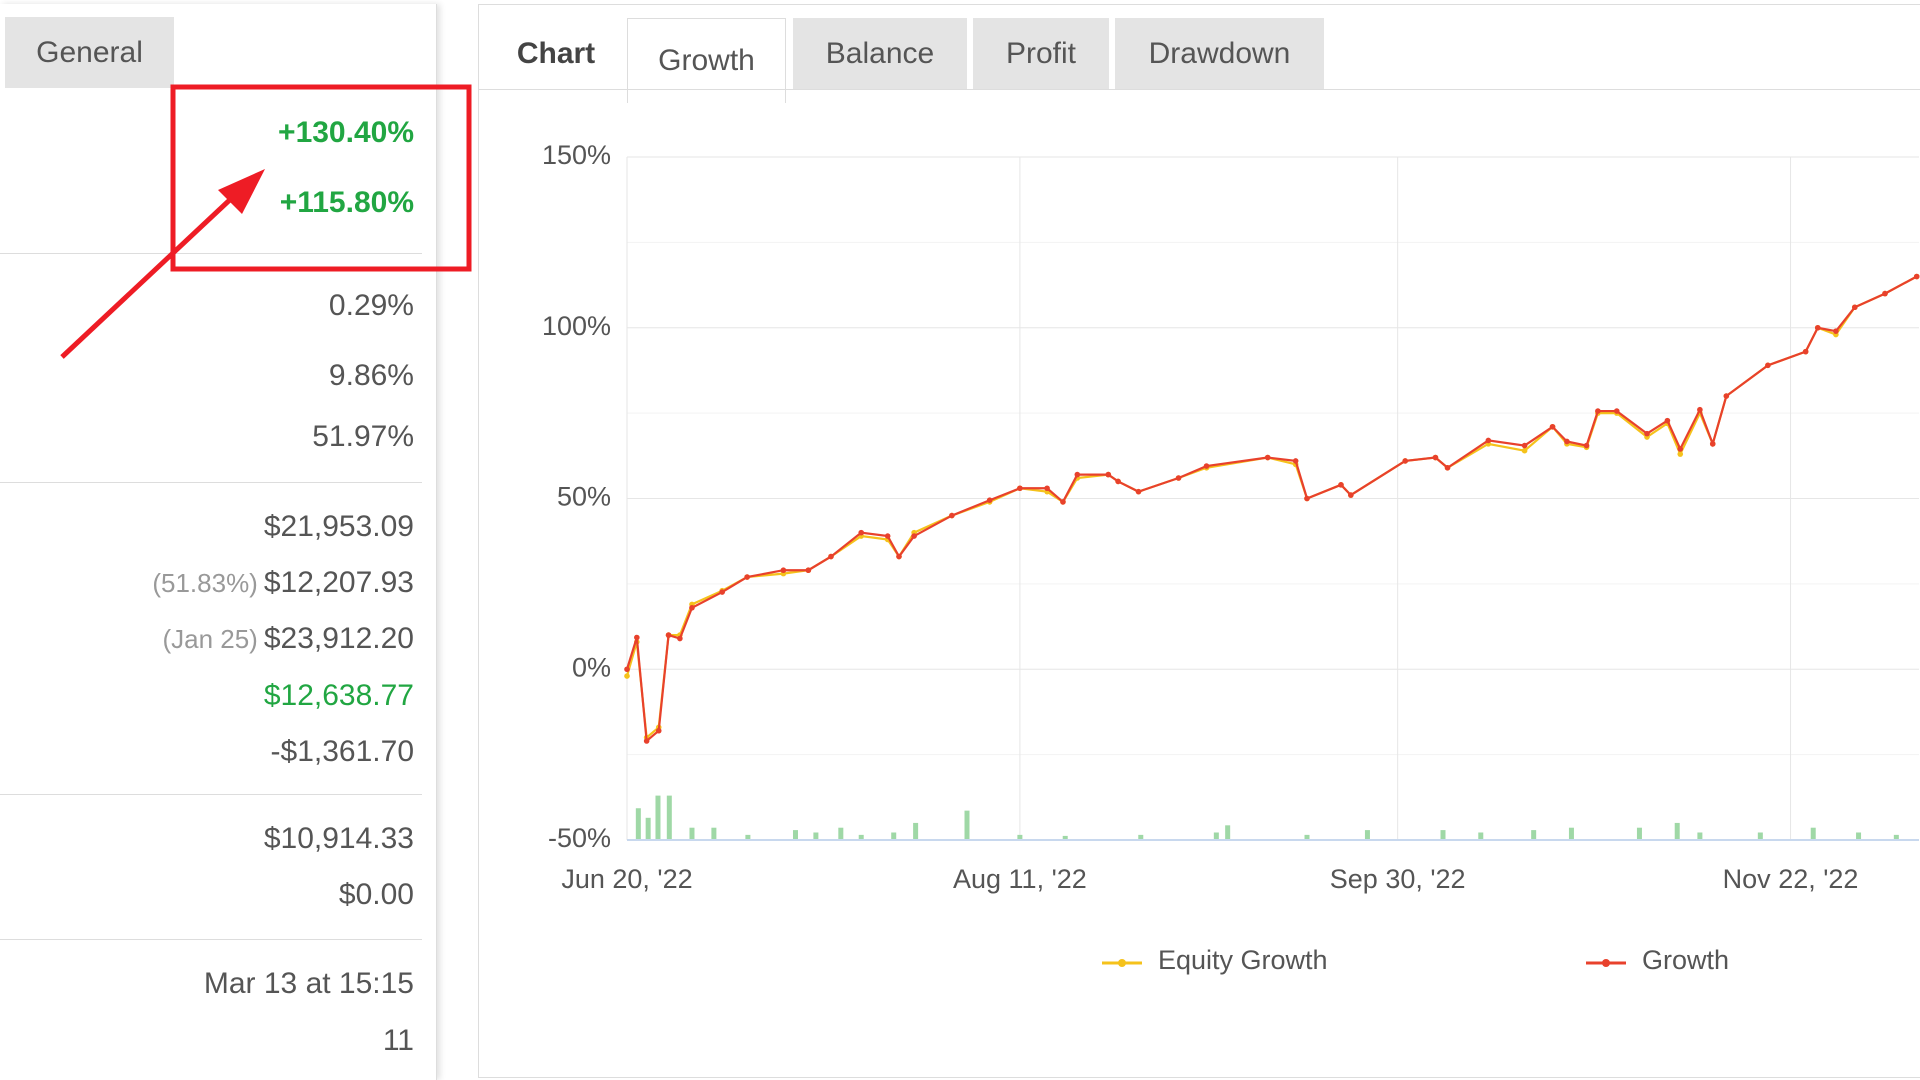 Image resolution: width=1920 pixels, height=1080 pixels. What do you see at coordinates (1041, 53) in the screenshot?
I see `tab: Profit` at bounding box center [1041, 53].